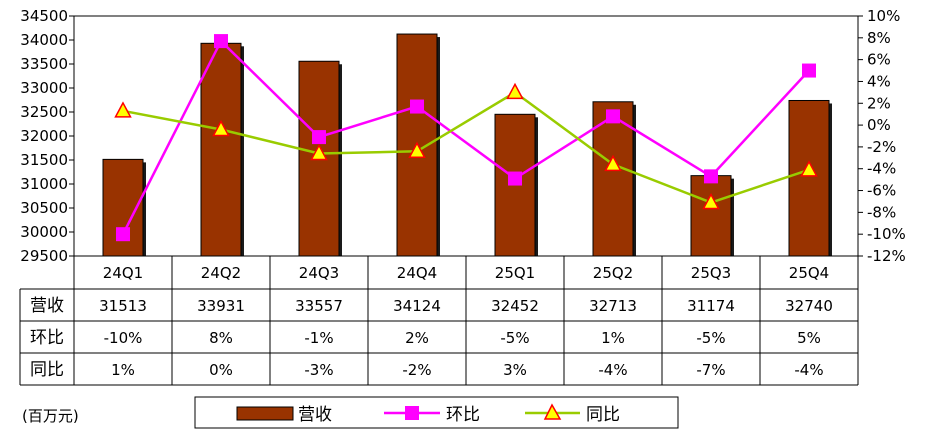 The image size is (936, 446). Describe the element at coordinates (221, 370) in the screenshot. I see `table-cell: 0%` at that location.